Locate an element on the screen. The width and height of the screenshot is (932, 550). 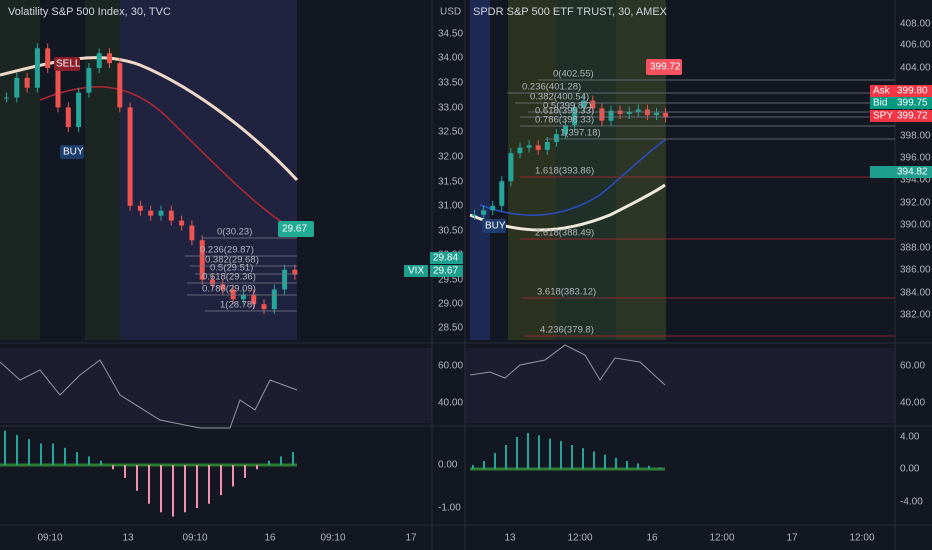
fib-label: 4.236(379.8) is located at coordinates (567, 330).